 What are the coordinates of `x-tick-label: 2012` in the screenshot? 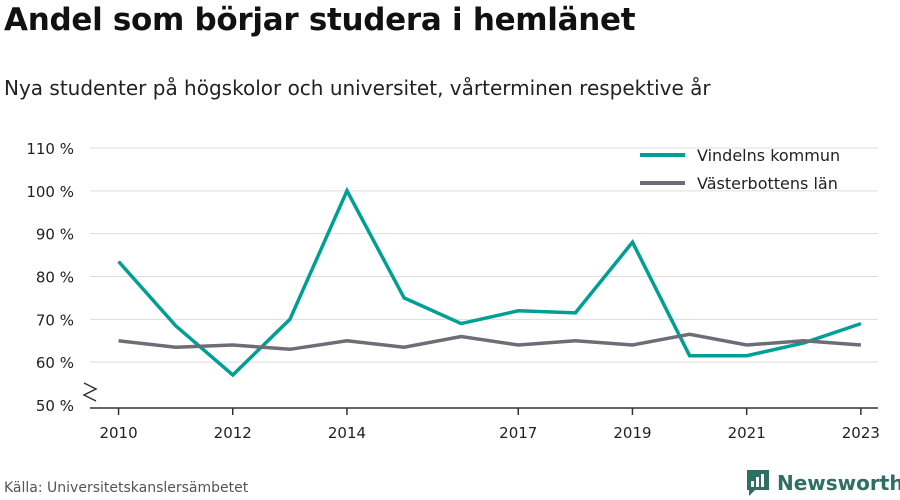 It's located at (233, 433).